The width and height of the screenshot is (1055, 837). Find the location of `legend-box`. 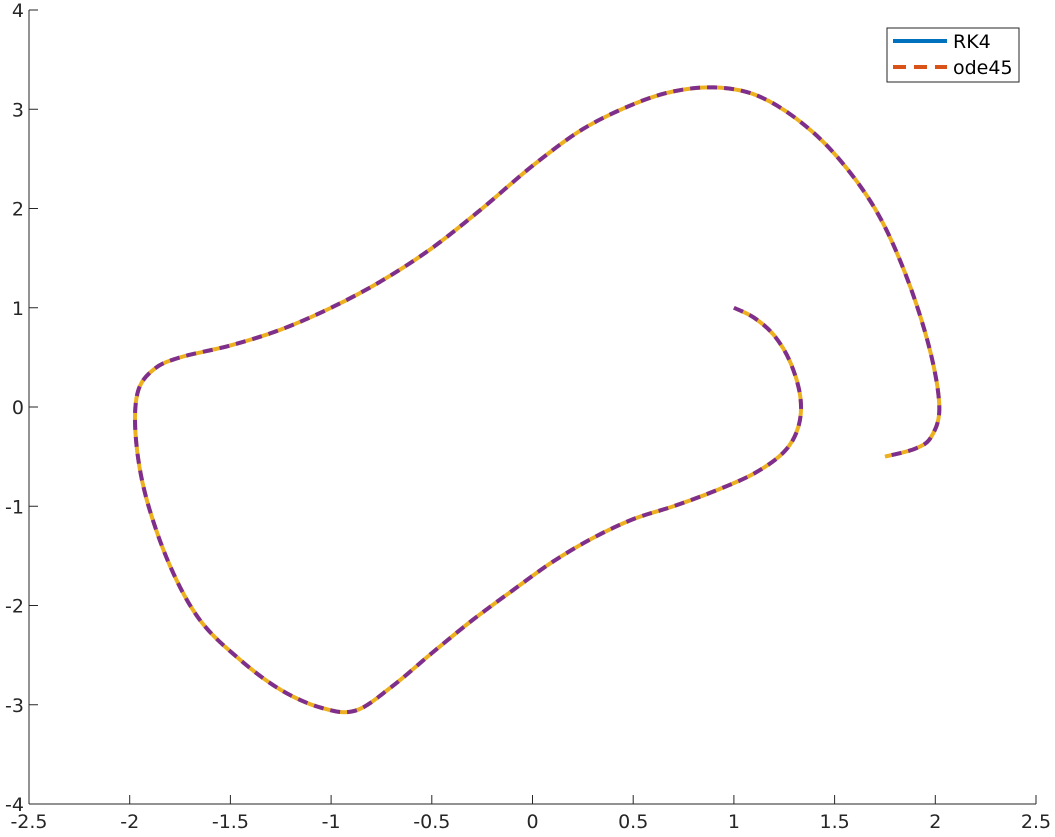

legend-box is located at coordinates (953, 55).